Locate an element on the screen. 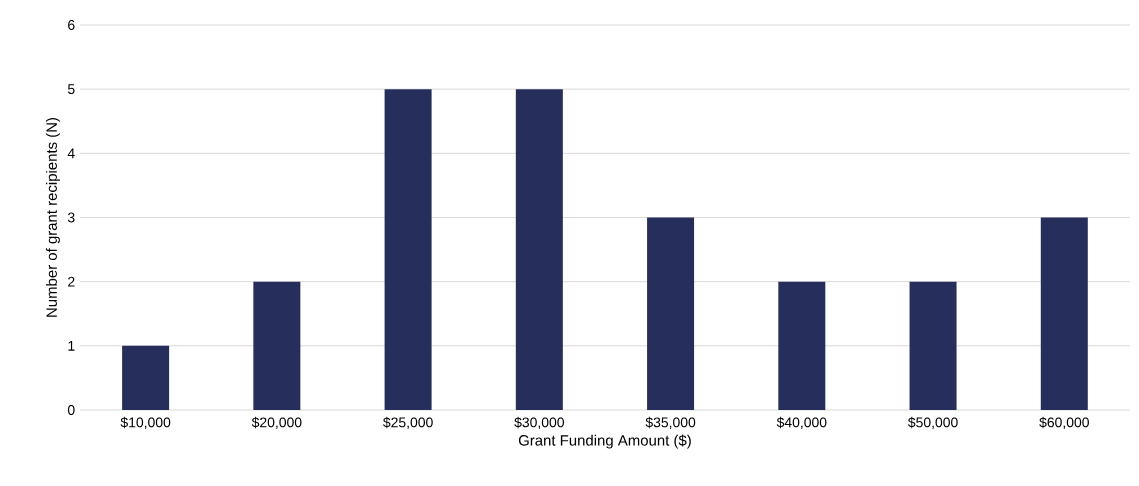 The width and height of the screenshot is (1139, 486). x-tick-label: $35,000 is located at coordinates (670, 422).